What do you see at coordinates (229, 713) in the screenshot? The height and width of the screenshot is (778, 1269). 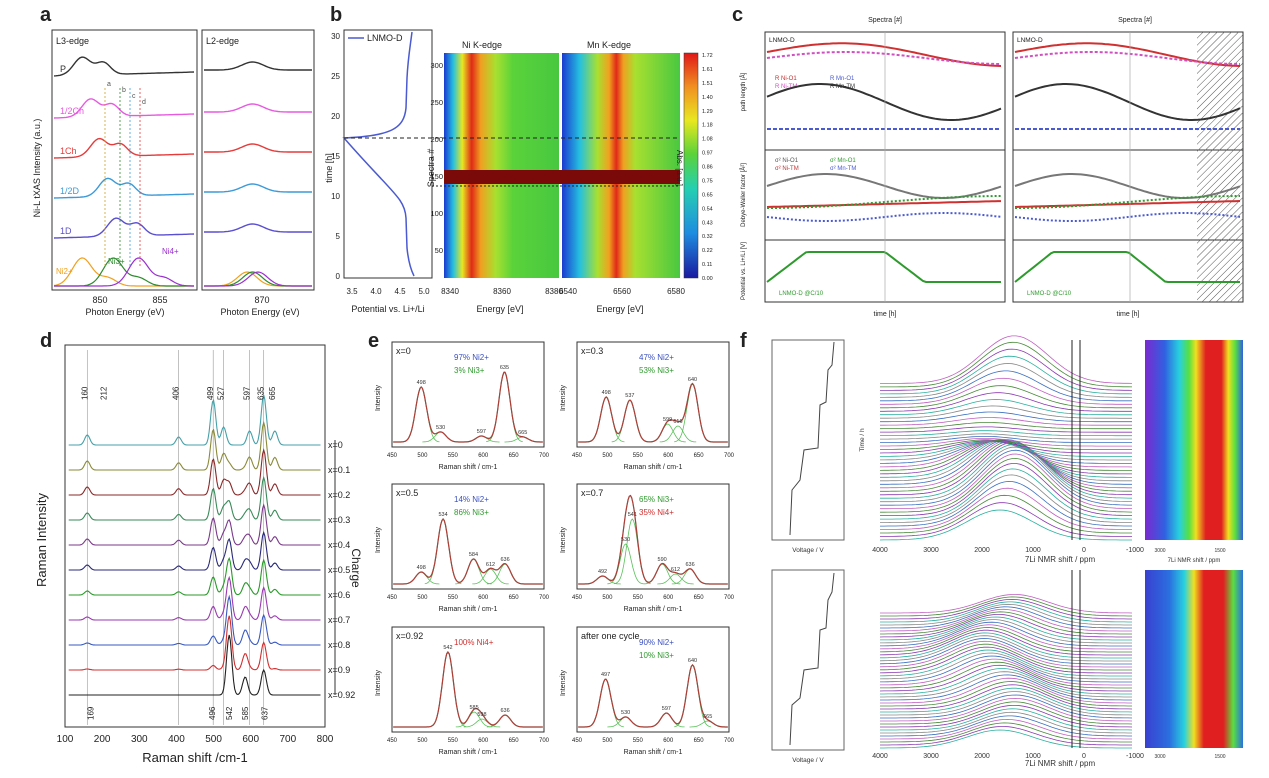 I see `panel-d-bottom-peak-542: 542` at bounding box center [229, 713].